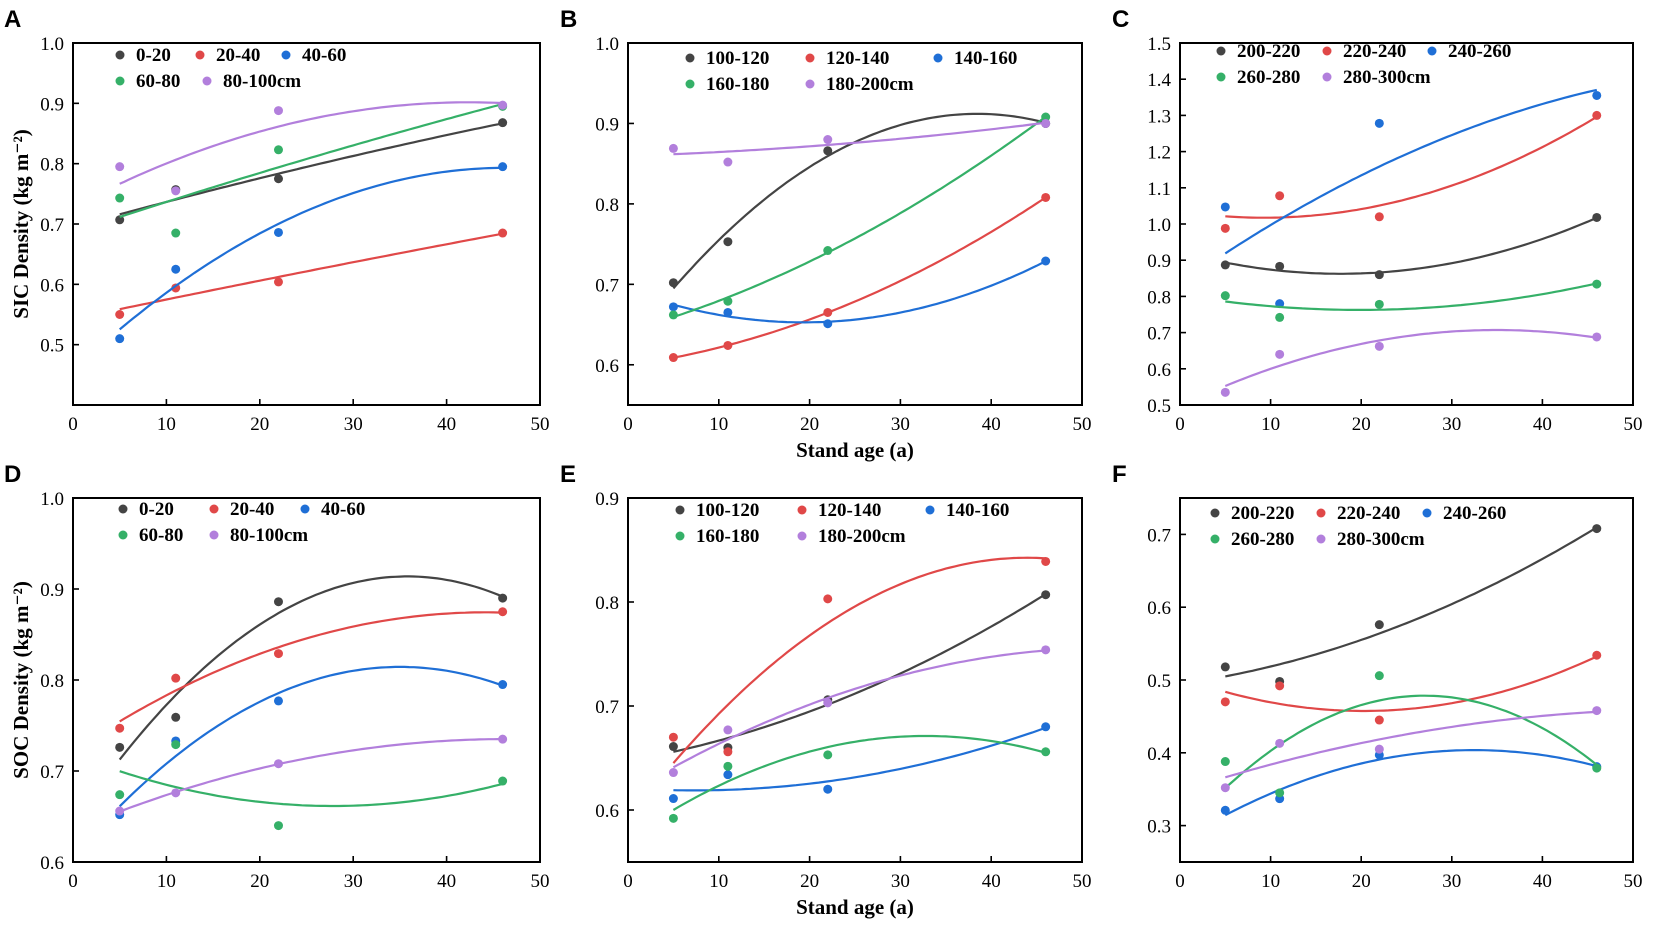  Describe the element at coordinates (855, 450) in the screenshot. I see `x-axis-title: Stand age (a)` at that location.